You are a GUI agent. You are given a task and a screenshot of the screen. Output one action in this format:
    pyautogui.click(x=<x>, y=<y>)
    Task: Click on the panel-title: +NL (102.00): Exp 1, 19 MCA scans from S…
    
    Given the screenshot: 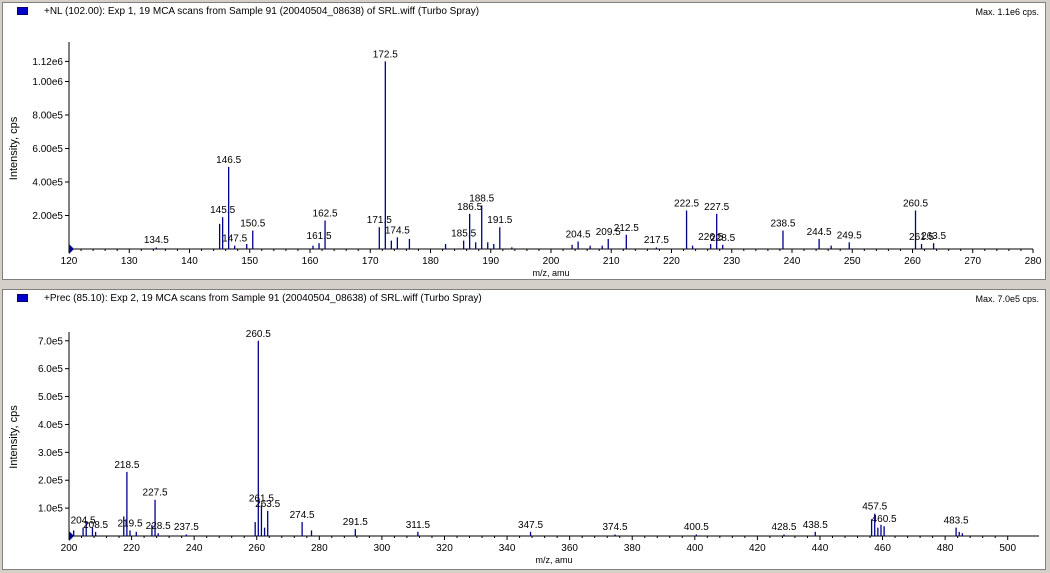 What is the action you would take?
    pyautogui.click(x=262, y=11)
    